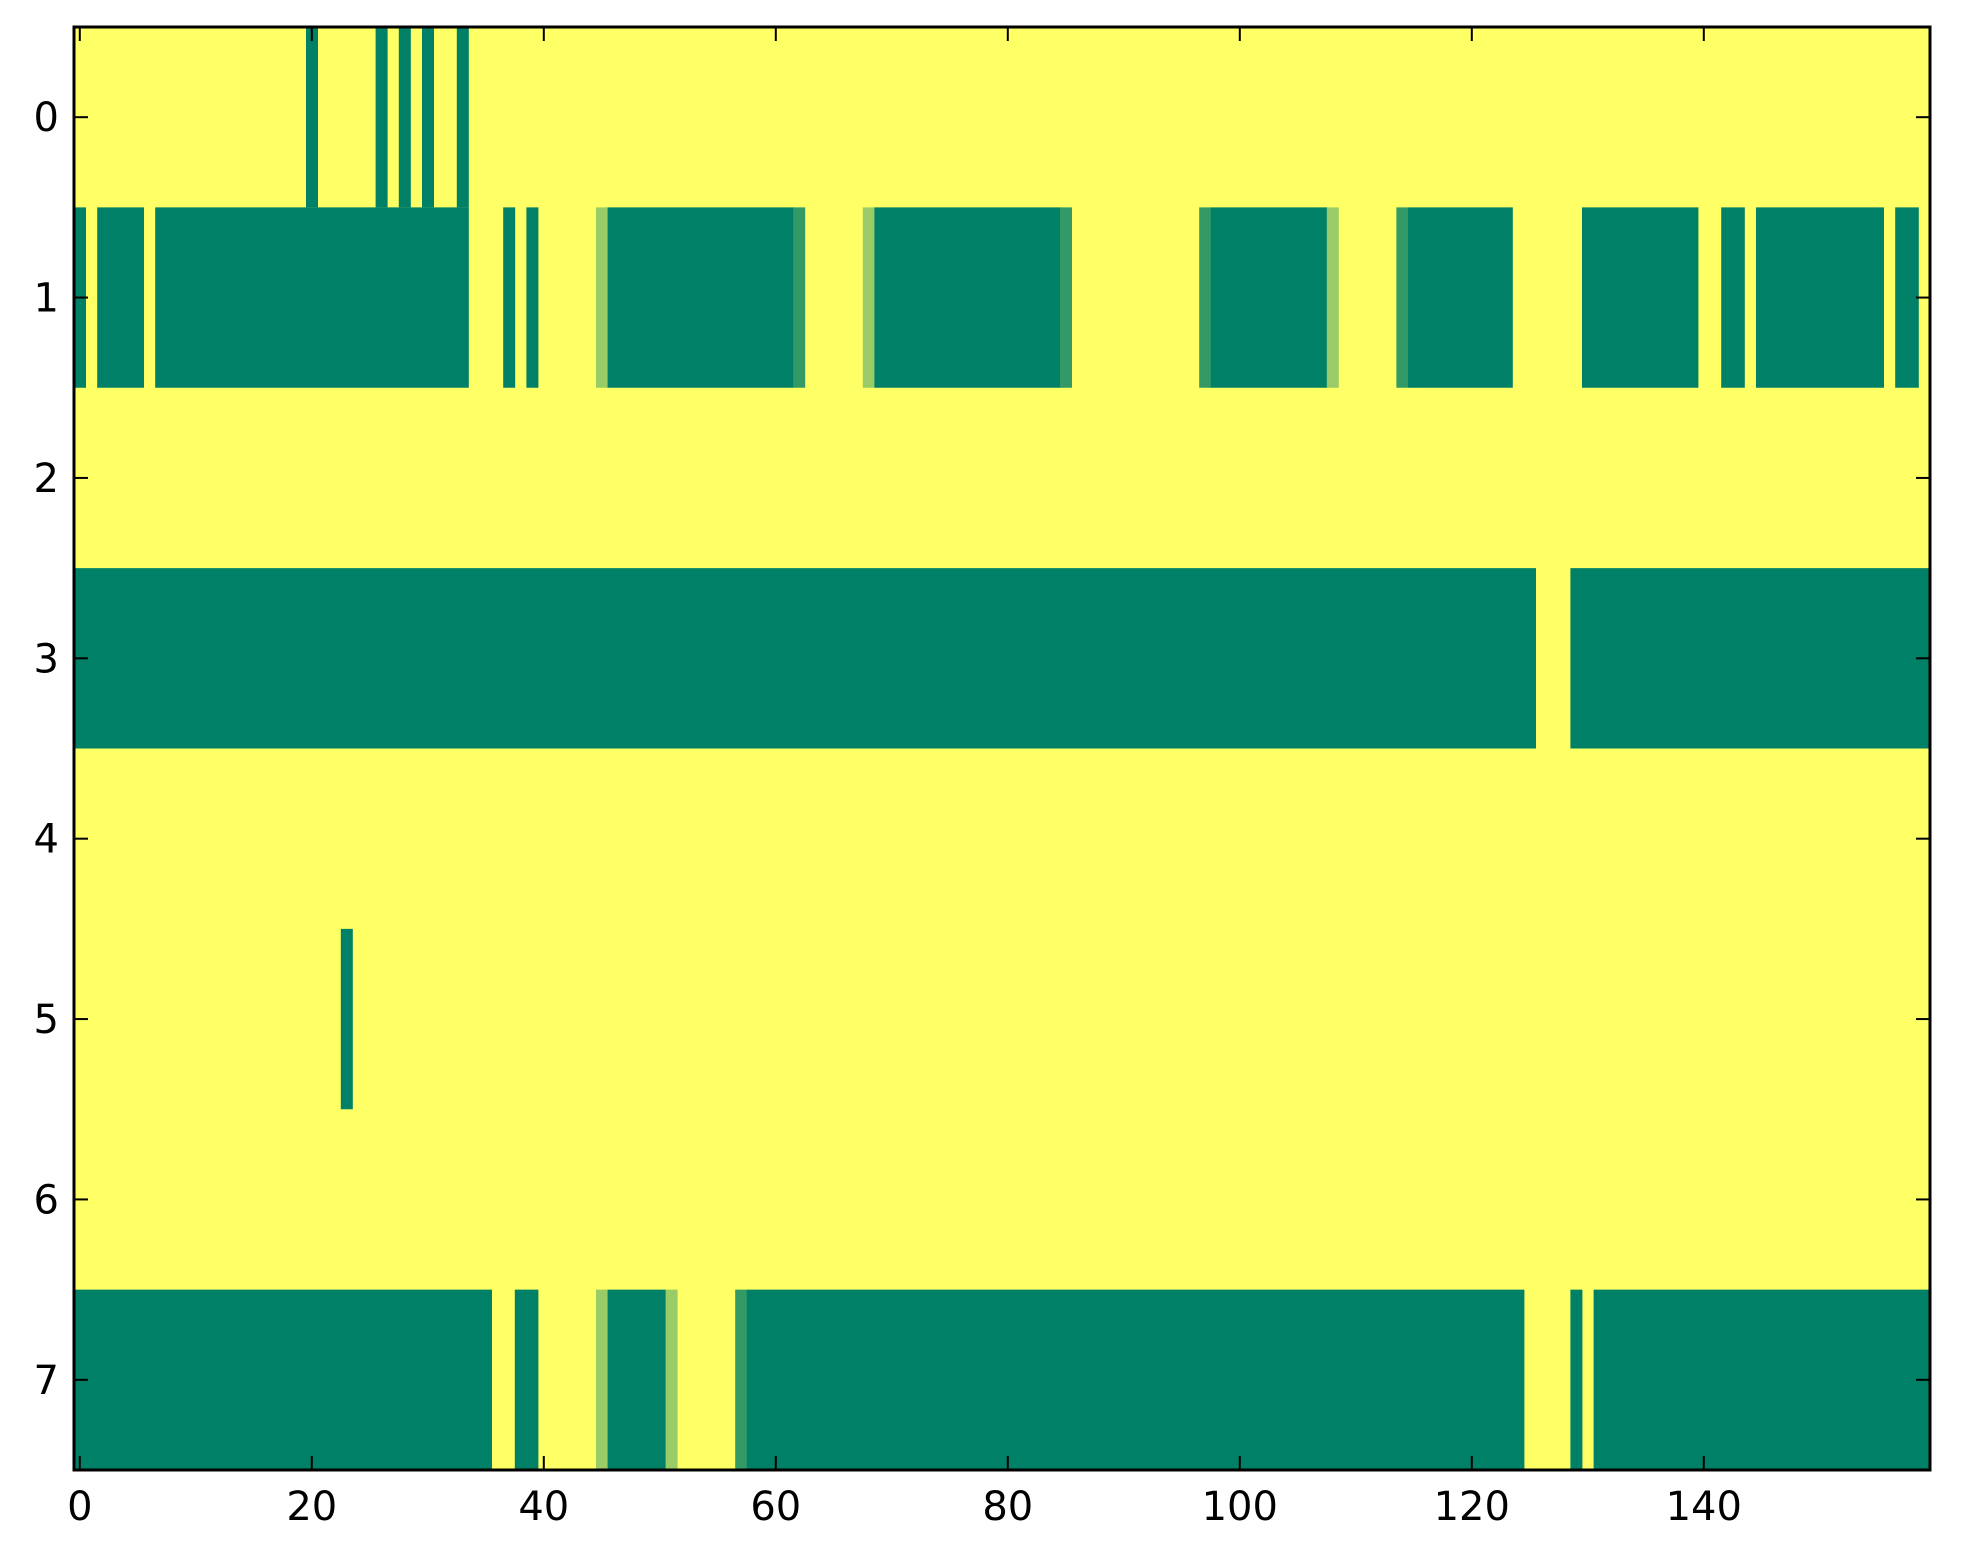 The image size is (1963, 1564). I want to click on x-tick-label: 140, so click(1704, 1507).